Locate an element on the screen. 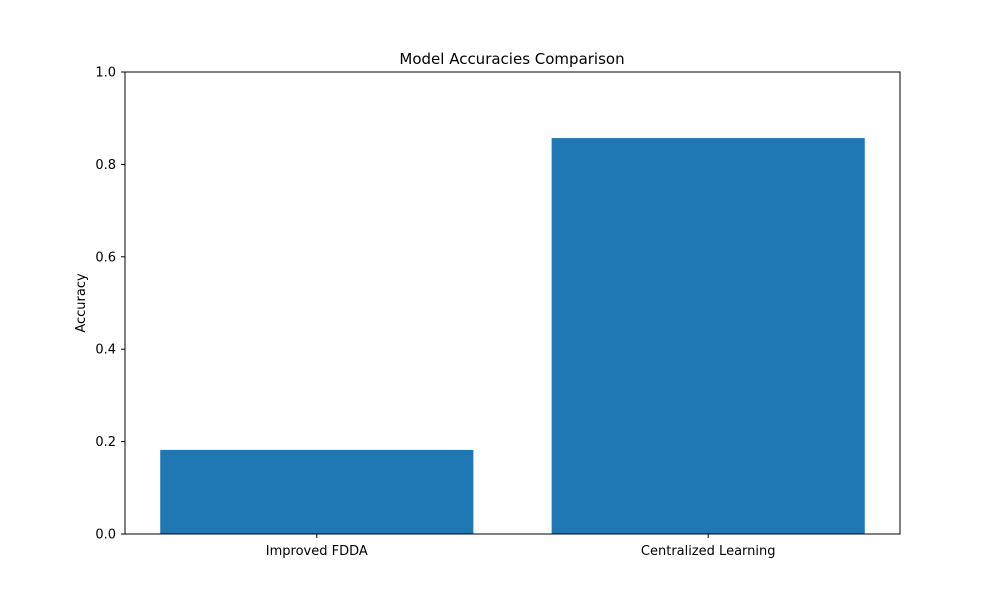 The height and width of the screenshot is (600, 1000). y-tick-label: 1.0 is located at coordinates (105, 73).